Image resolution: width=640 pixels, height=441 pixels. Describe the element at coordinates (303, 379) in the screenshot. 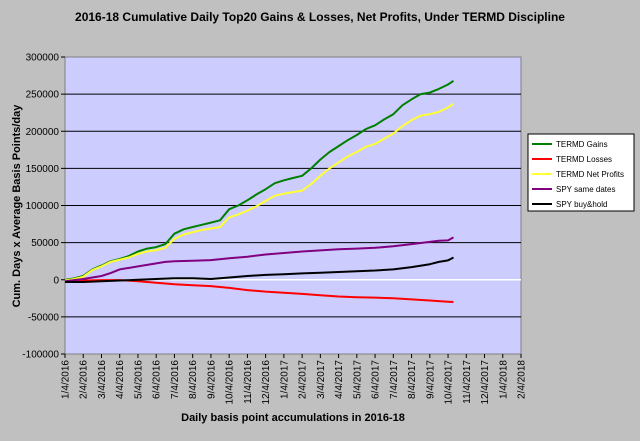

I see `x-tick-label: 2/4/2017` at that location.